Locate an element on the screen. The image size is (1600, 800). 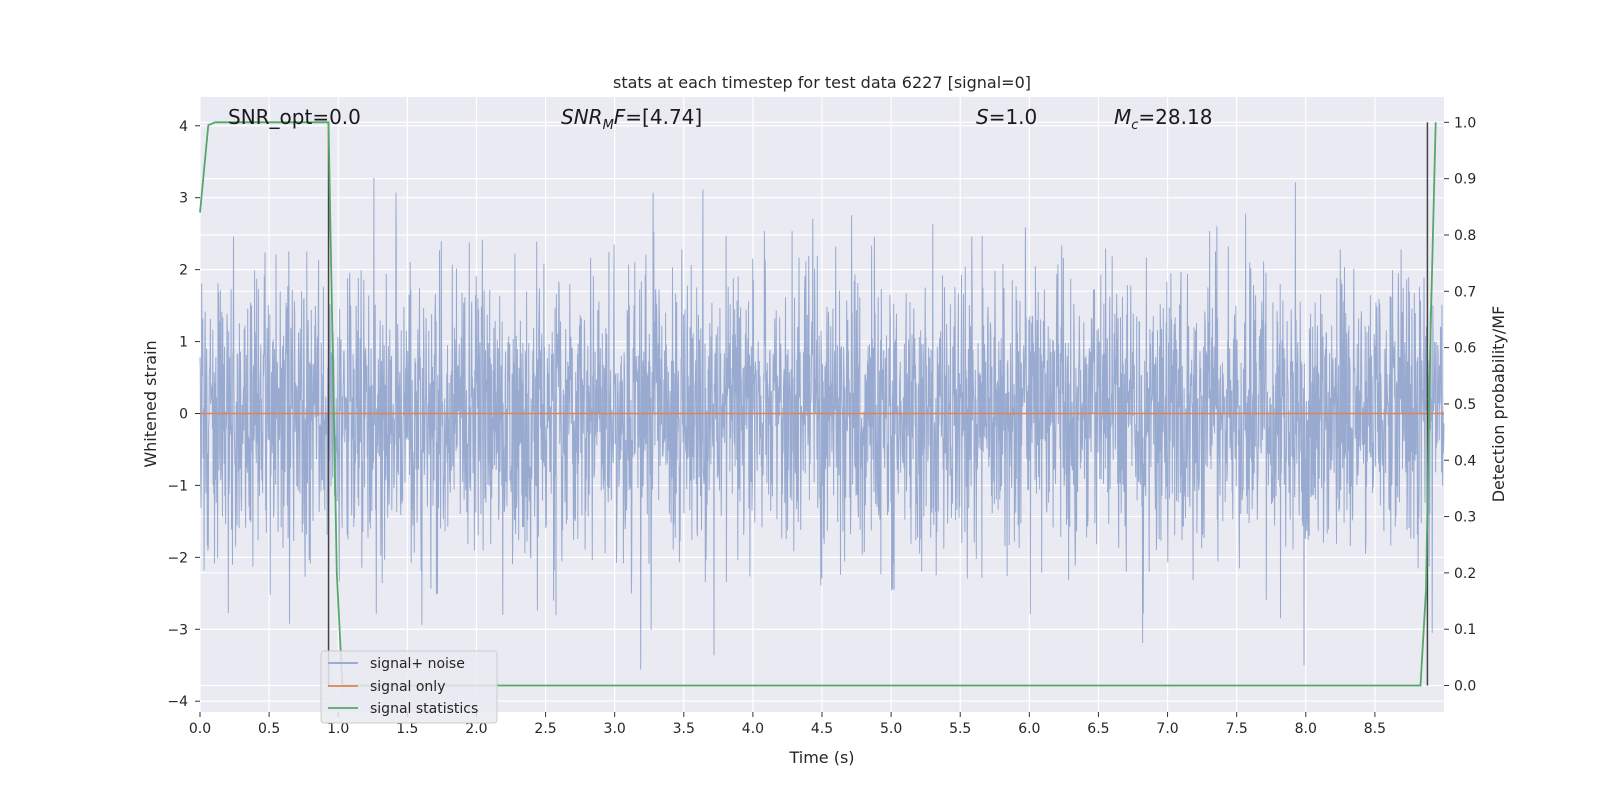
x-tick-label: 4.0 is located at coordinates (753, 729).